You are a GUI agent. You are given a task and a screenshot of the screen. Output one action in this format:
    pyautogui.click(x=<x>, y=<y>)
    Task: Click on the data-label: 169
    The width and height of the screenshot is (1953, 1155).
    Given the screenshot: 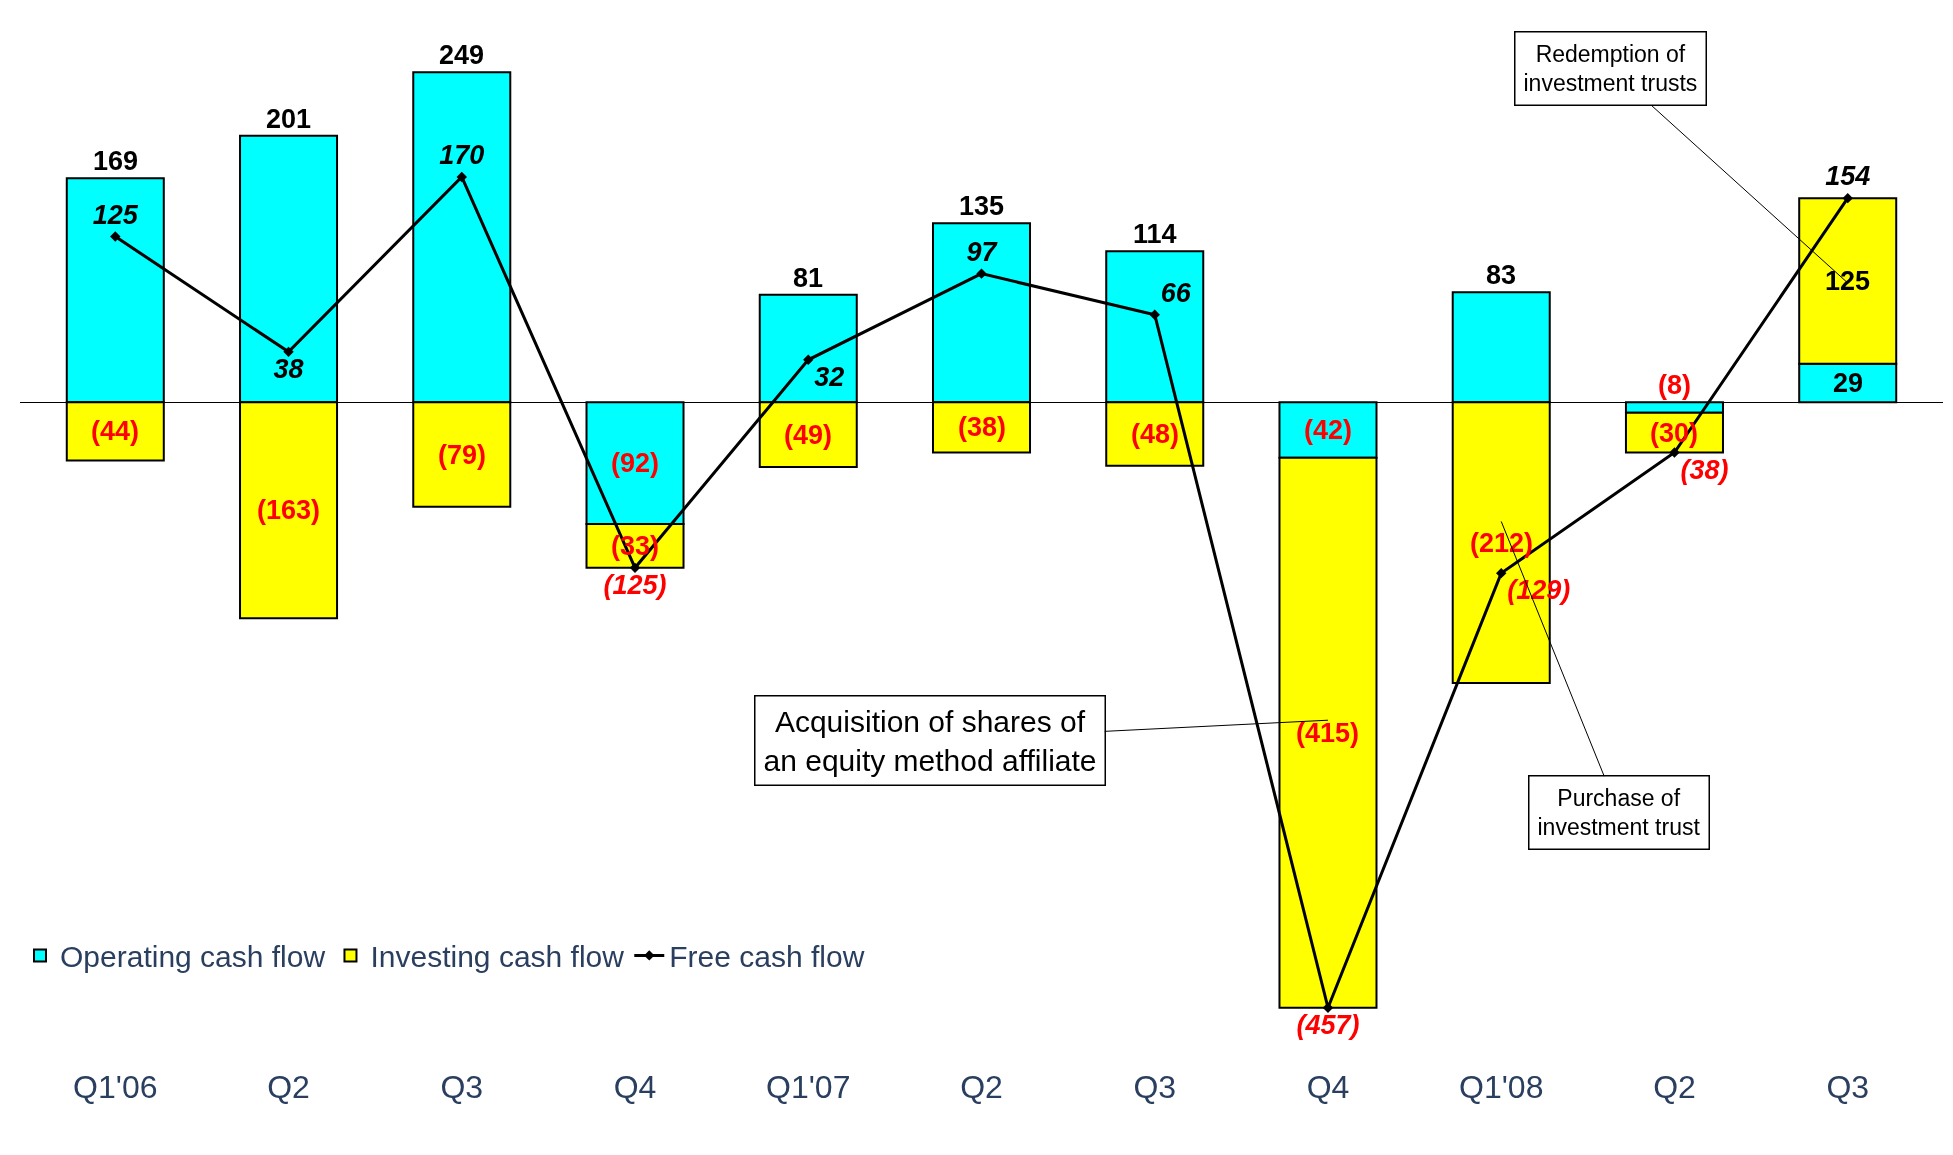 What is the action you would take?
    pyautogui.click(x=116, y=161)
    